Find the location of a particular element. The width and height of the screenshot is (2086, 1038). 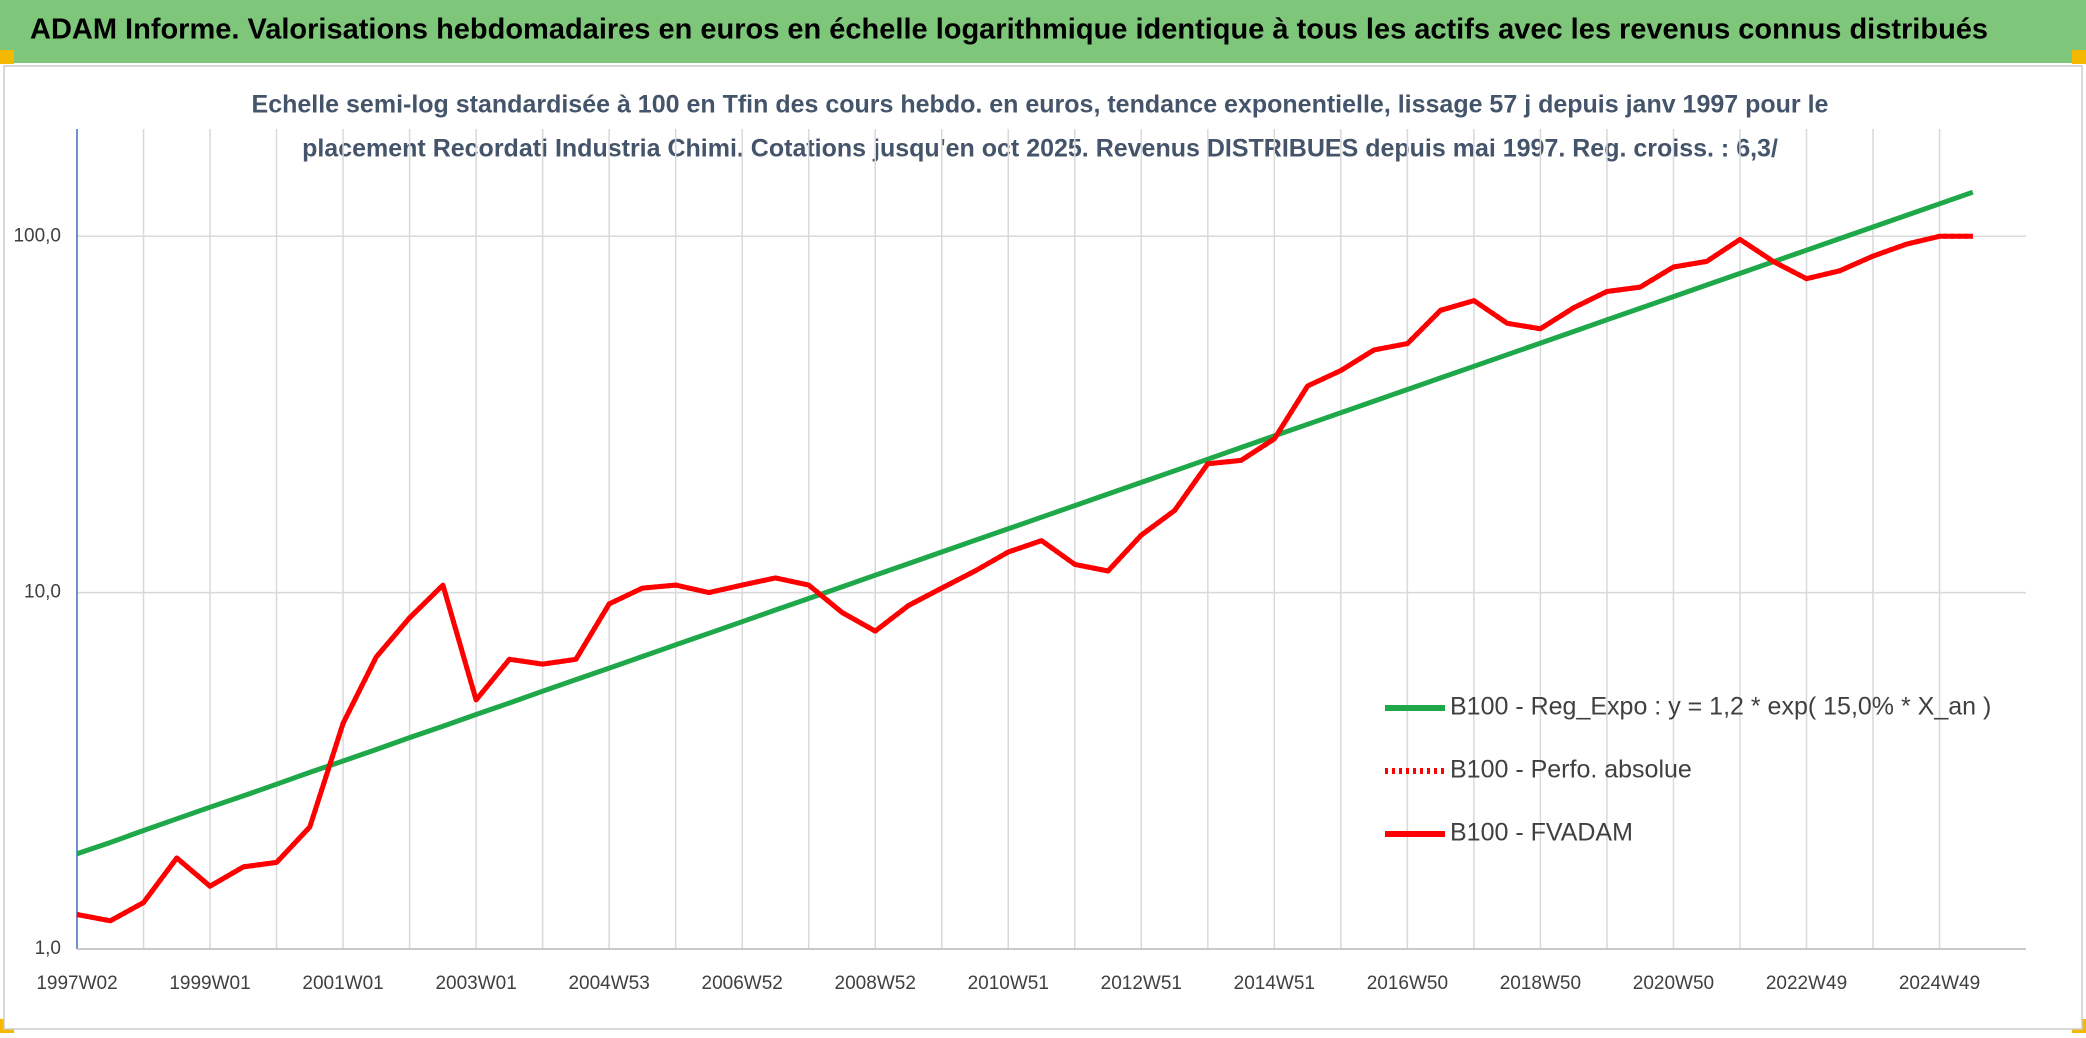

x-tick-label: 2020W50 is located at coordinates (1673, 983).